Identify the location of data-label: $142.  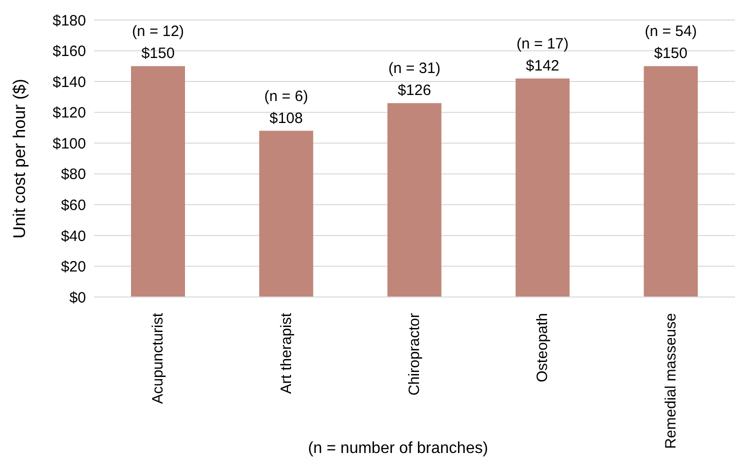
(543, 65).